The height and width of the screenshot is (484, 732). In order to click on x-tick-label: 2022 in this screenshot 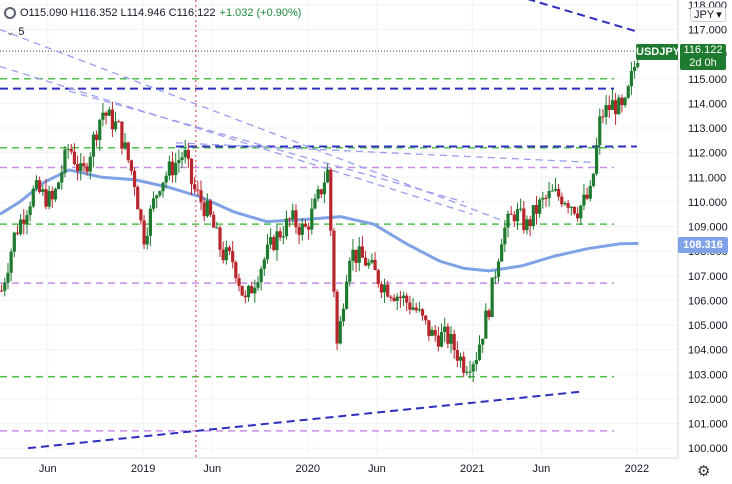, I will do `click(637, 469)`.